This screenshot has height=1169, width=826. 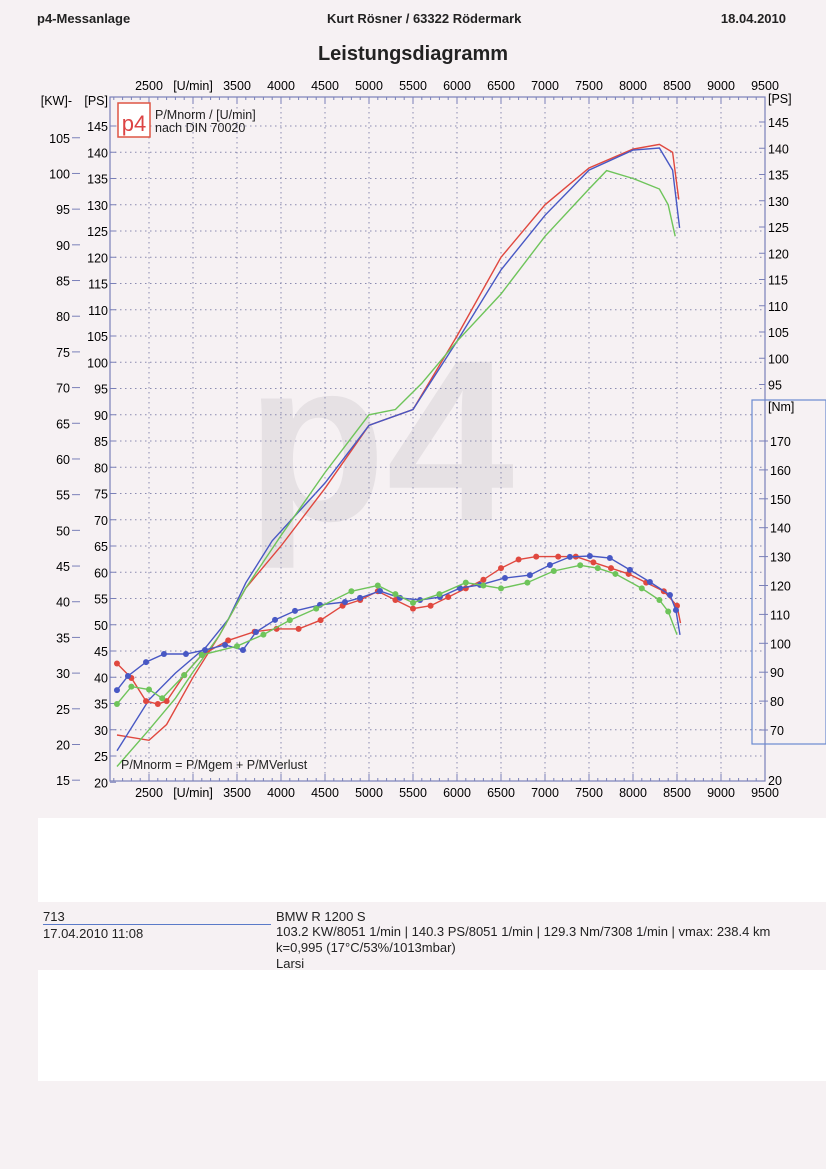 What do you see at coordinates (432, 1025) in the screenshot?
I see `blank-area-bottom` at bounding box center [432, 1025].